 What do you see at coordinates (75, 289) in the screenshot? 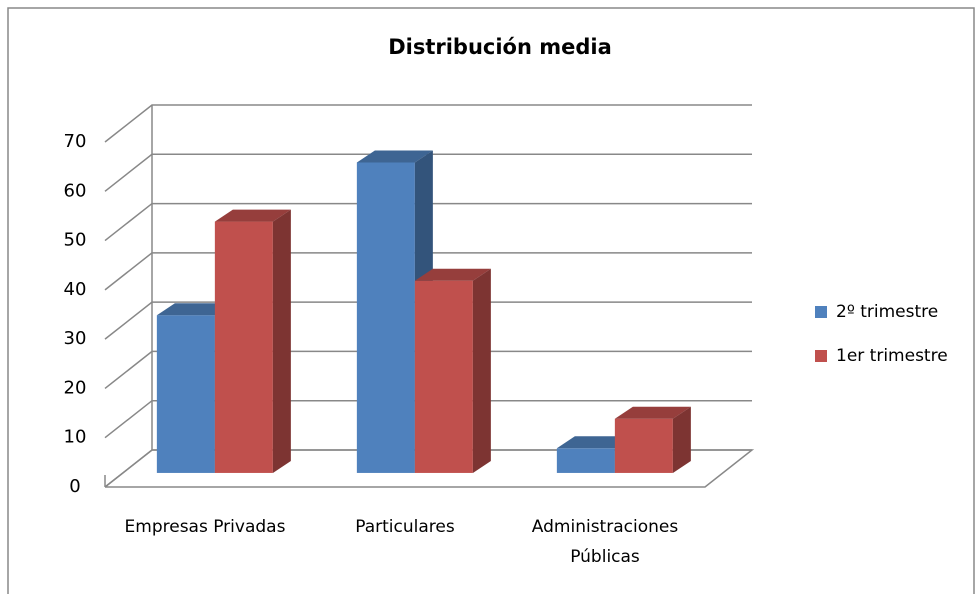
I see `y-tick-label: 40` at bounding box center [75, 289].